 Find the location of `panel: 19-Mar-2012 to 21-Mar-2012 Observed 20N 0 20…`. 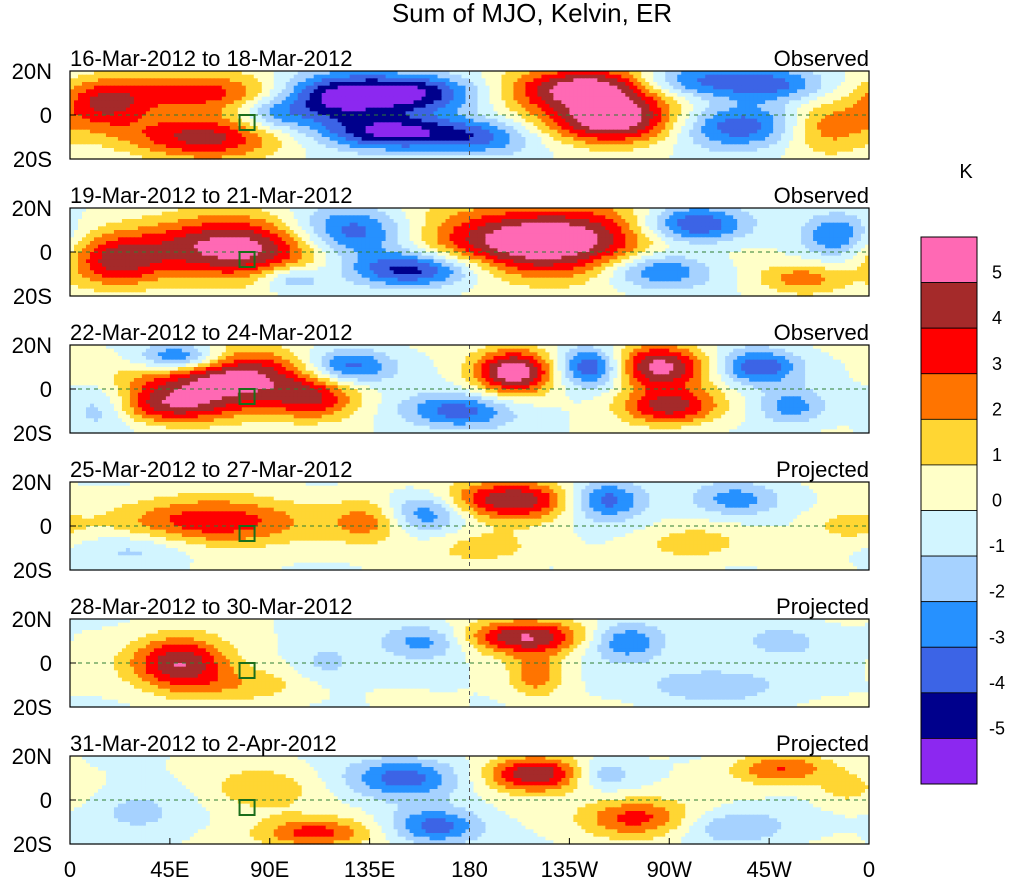

panel: 19-Mar-2012 to 21-Mar-2012 Observed 20N 0 20… is located at coordinates (441, 246).